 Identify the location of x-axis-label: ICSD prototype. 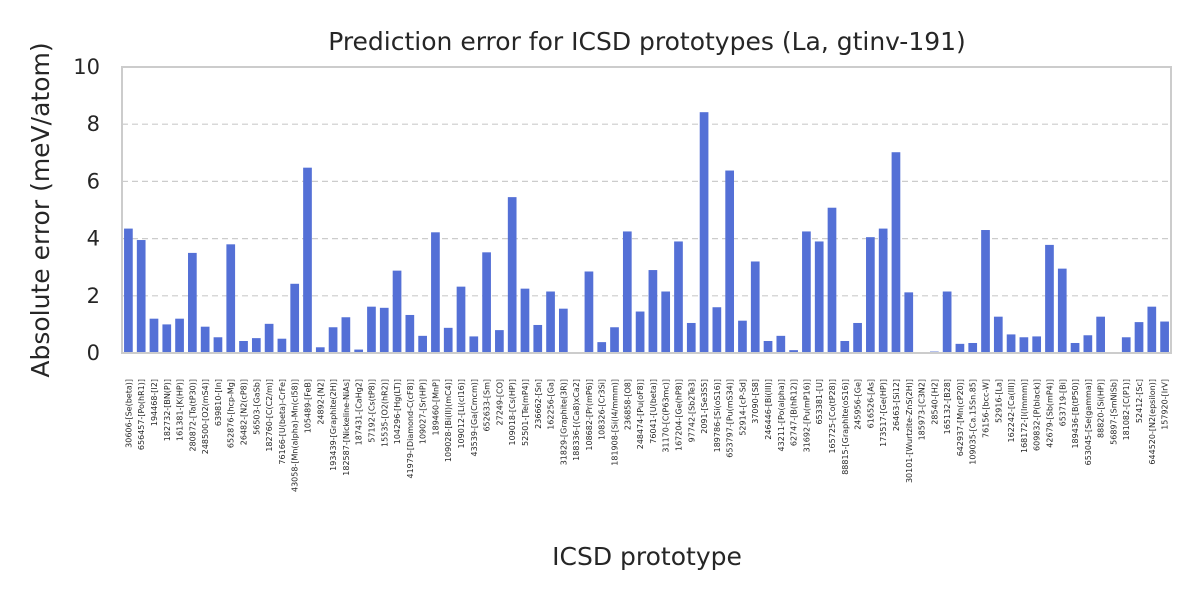
(647, 556).